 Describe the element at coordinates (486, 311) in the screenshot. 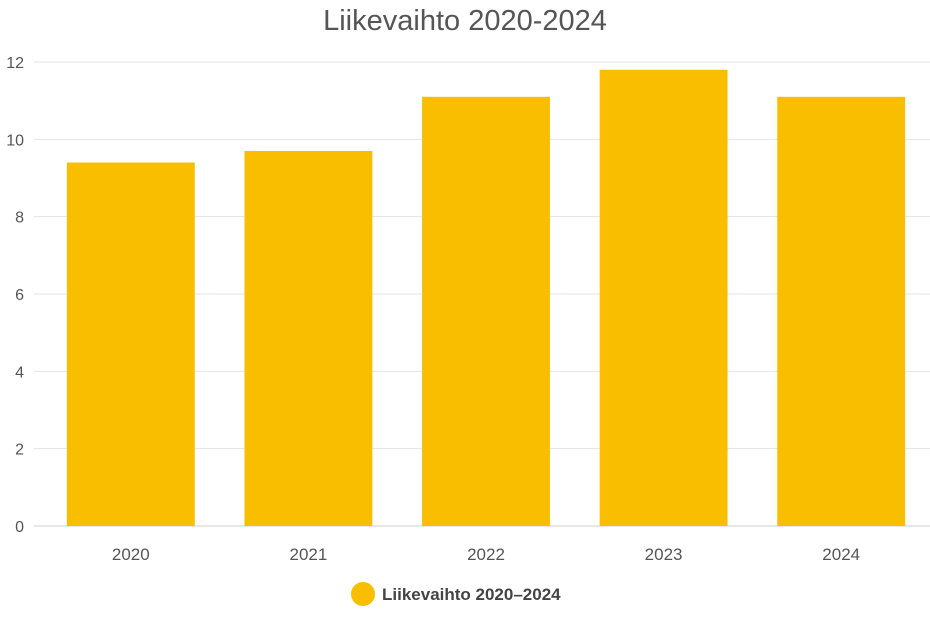

I see `bar-2022` at that location.